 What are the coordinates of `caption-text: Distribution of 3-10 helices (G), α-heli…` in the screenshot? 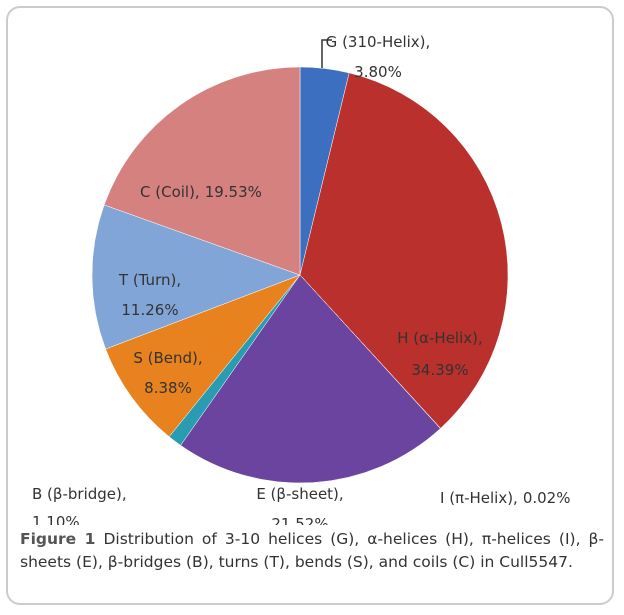 It's located at (312, 550).